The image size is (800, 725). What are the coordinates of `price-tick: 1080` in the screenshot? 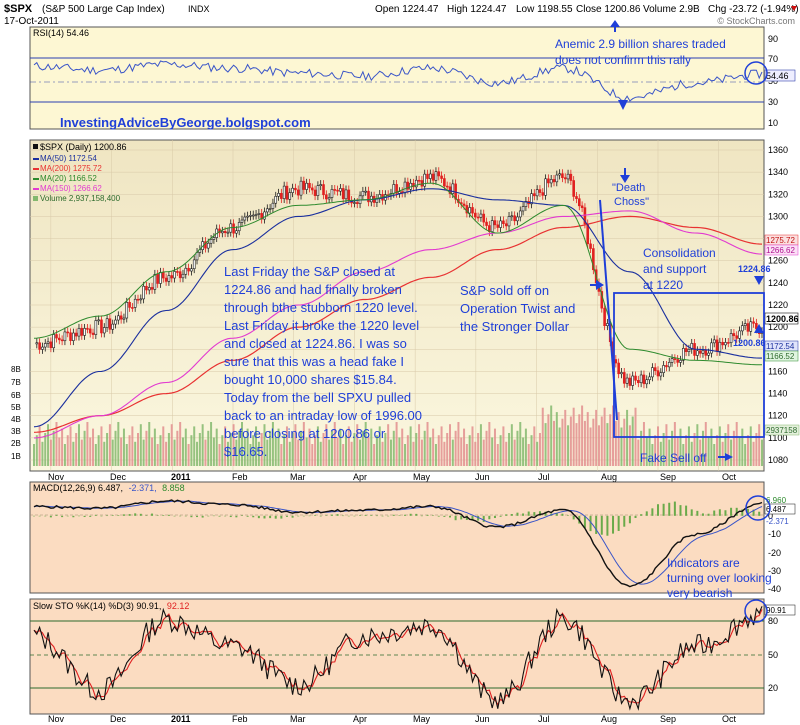 It's located at (778, 460).